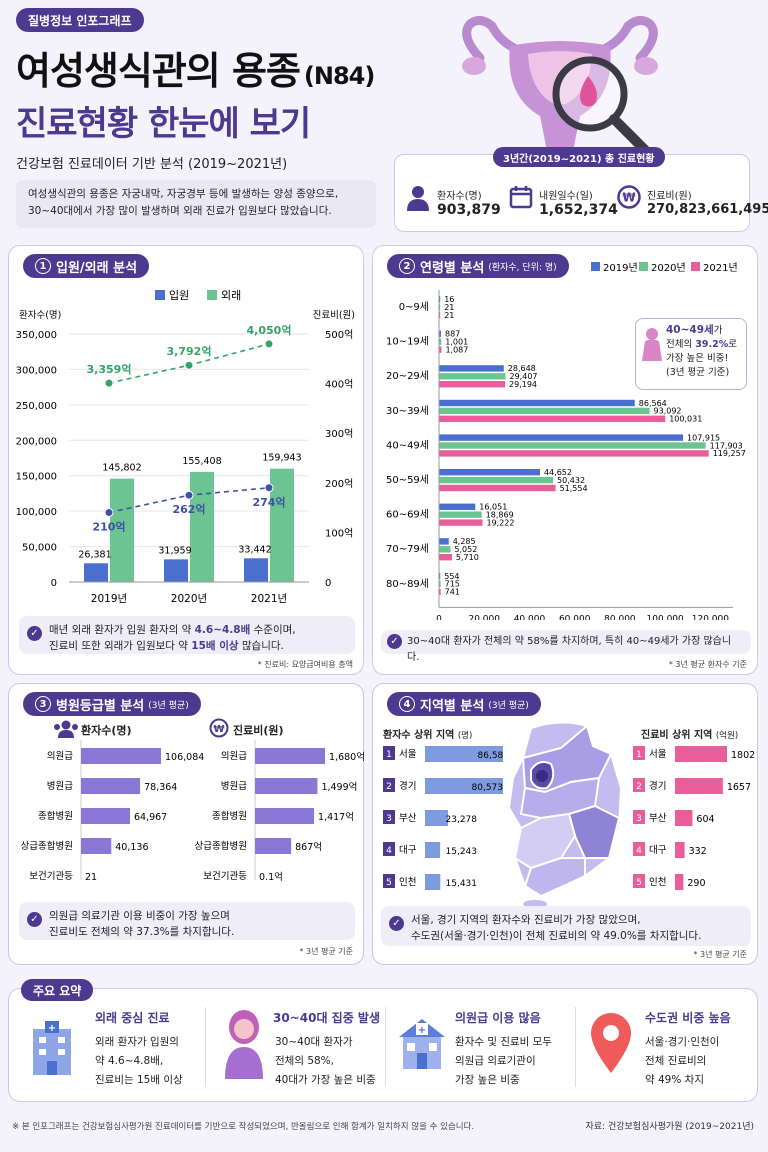 This screenshot has width=768, height=1152. I want to click on y-right-tick-label: 500억, so click(339, 335).